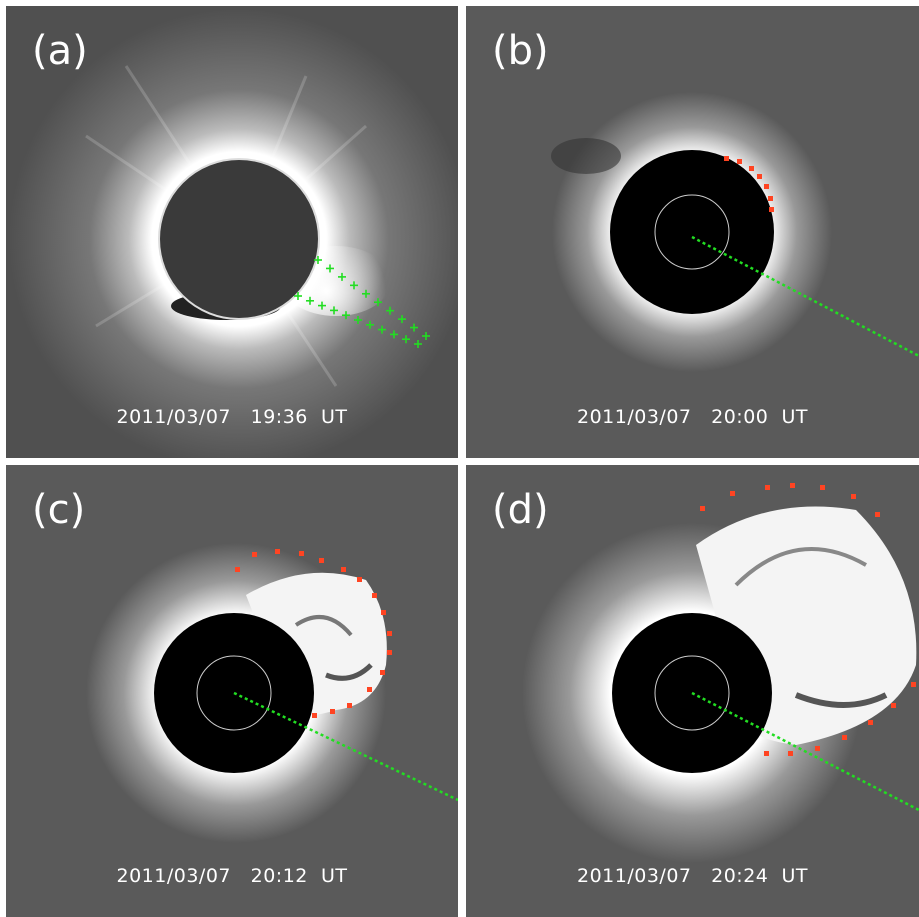 This screenshot has width=919, height=917. I want to click on panel-label: (d), so click(520, 510).